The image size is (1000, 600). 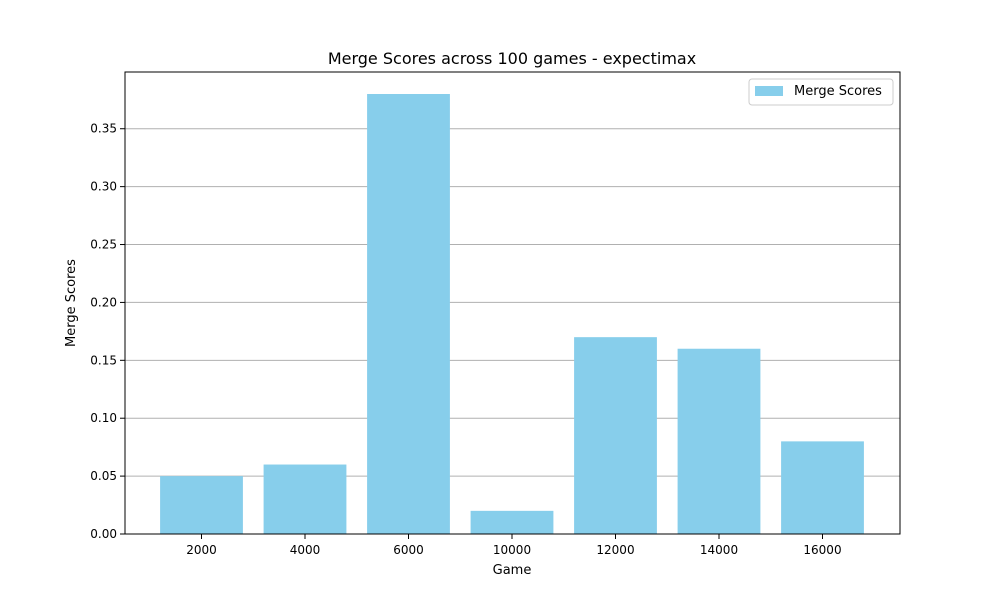 What do you see at coordinates (512, 550) in the screenshot?
I see `x-tick-label: 10000` at bounding box center [512, 550].